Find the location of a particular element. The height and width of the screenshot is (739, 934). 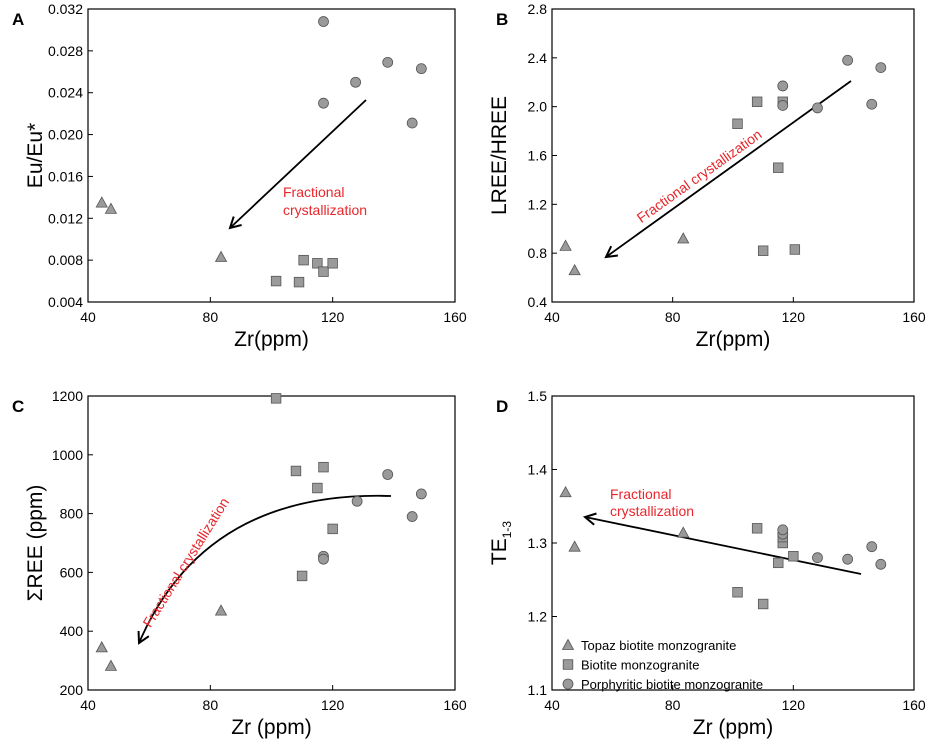

panel-letter: A is located at coordinates (18, 19).